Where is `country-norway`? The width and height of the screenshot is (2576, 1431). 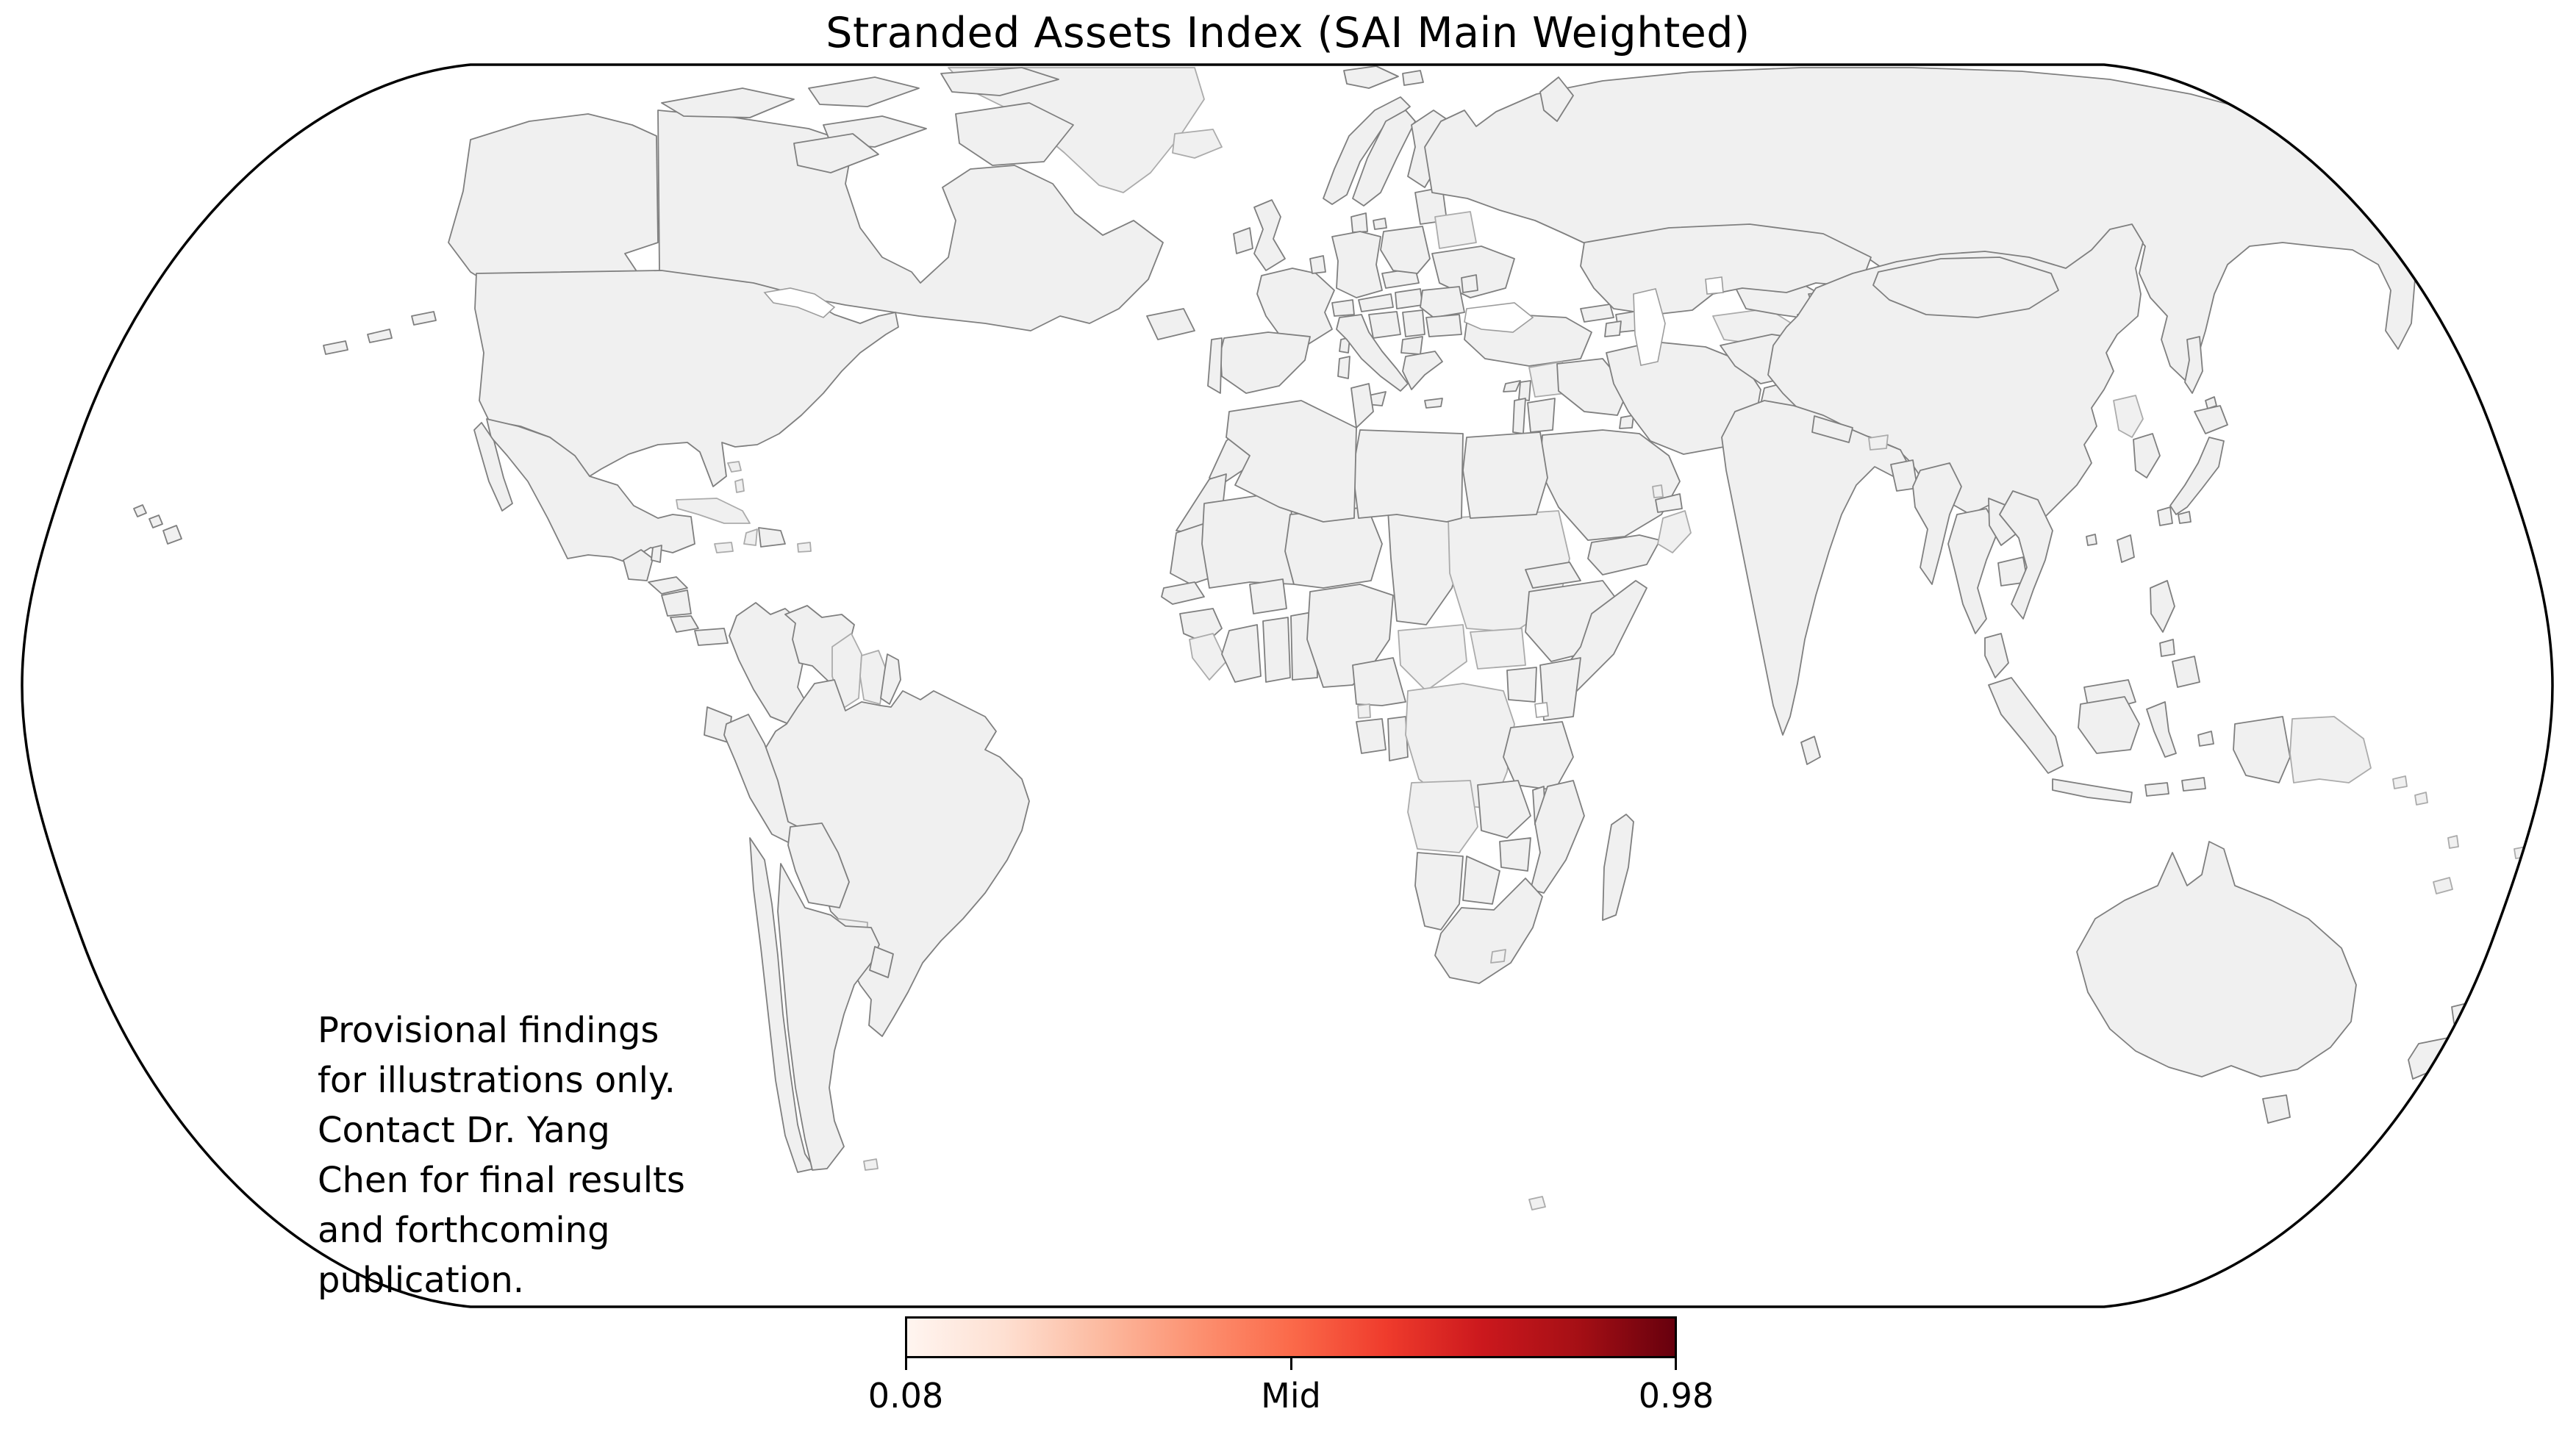 country-norway is located at coordinates (1373, 135).